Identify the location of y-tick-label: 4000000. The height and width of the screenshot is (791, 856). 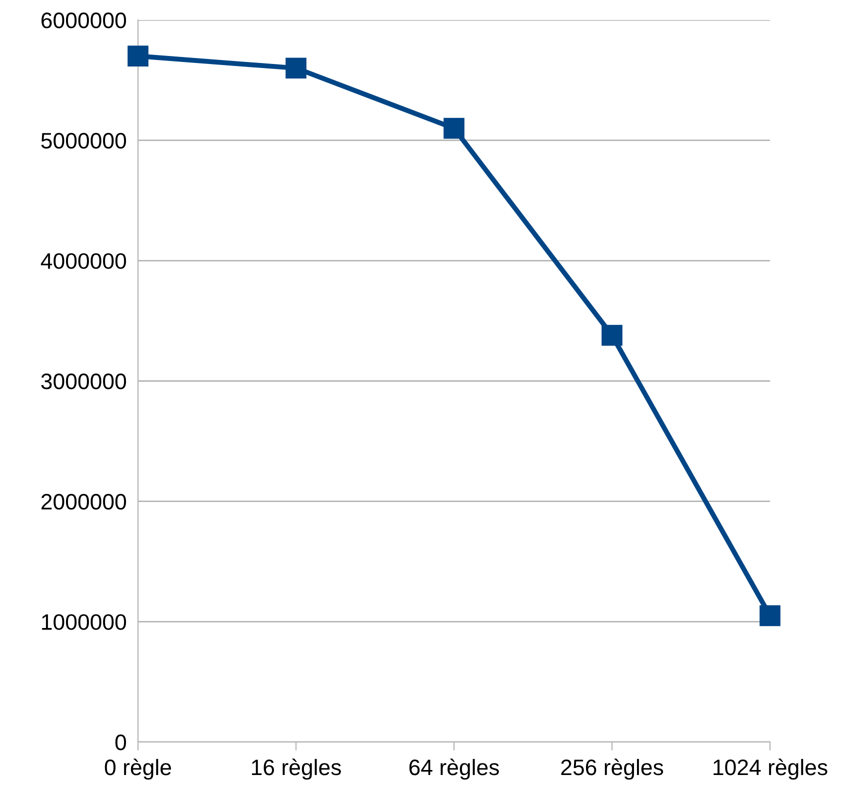
(83, 261).